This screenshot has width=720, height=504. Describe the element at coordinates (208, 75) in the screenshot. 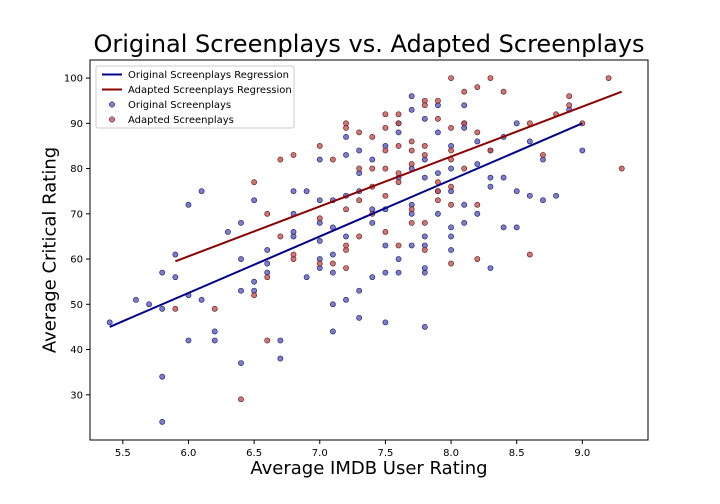

I see `legend-label: Original Screenplays Regression` at that location.